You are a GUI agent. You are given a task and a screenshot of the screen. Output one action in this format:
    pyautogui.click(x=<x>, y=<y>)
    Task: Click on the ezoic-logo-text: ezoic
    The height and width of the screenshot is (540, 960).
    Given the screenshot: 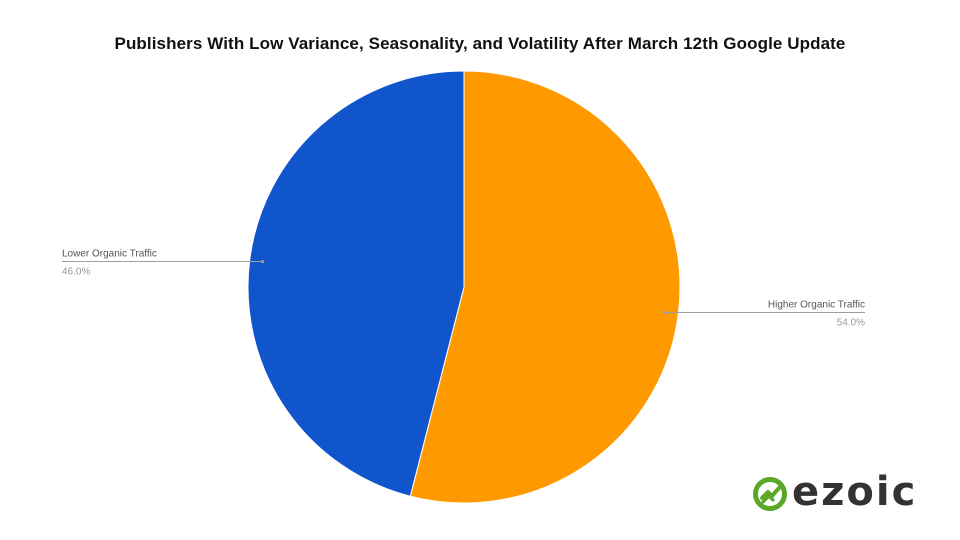 What is the action you would take?
    pyautogui.click(x=855, y=492)
    